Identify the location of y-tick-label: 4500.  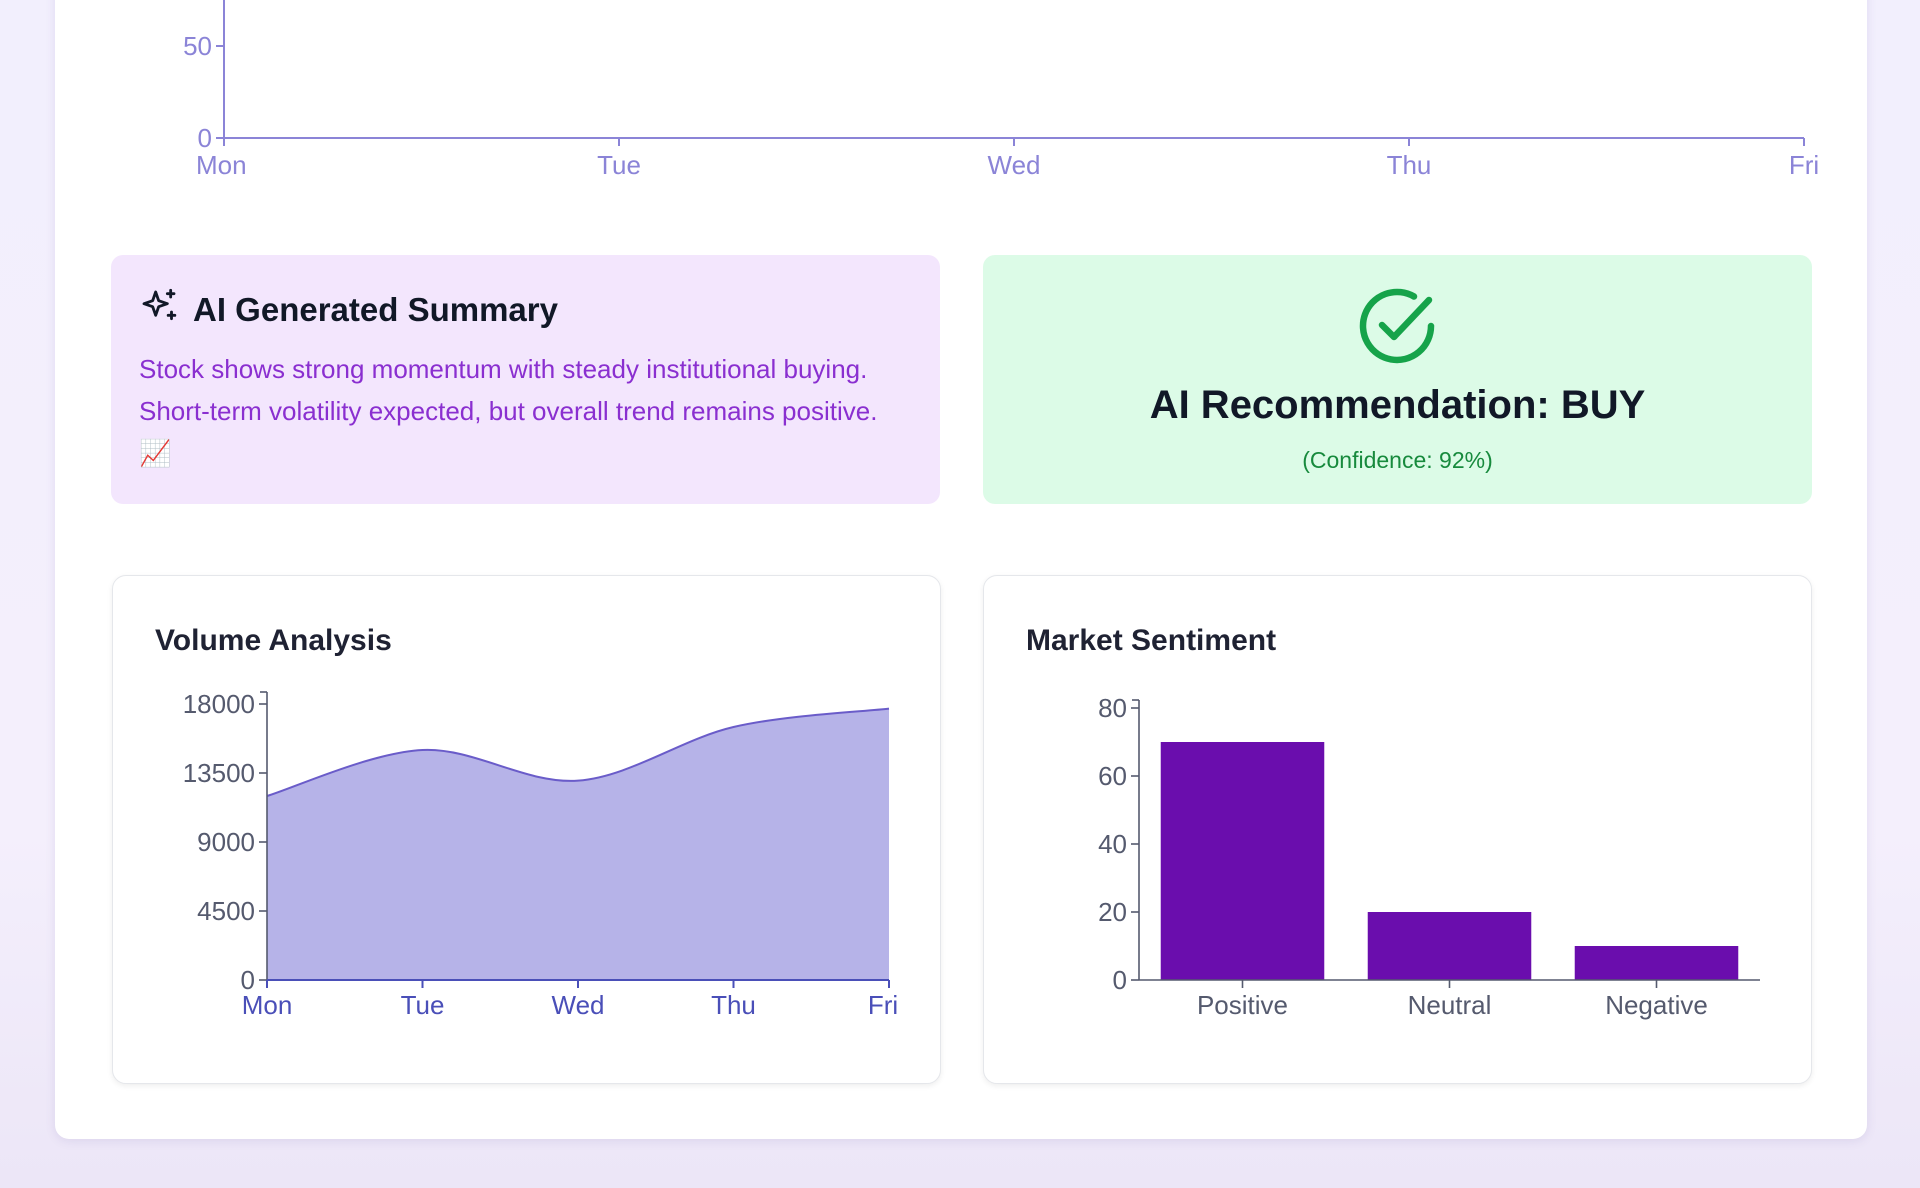
(226, 911).